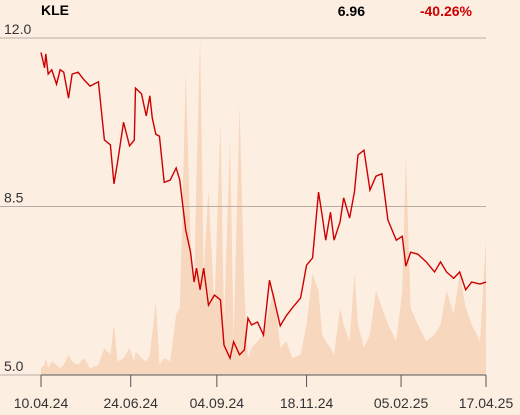  Describe the element at coordinates (446, 11) in the screenshot. I see `change: -40.26%` at that location.